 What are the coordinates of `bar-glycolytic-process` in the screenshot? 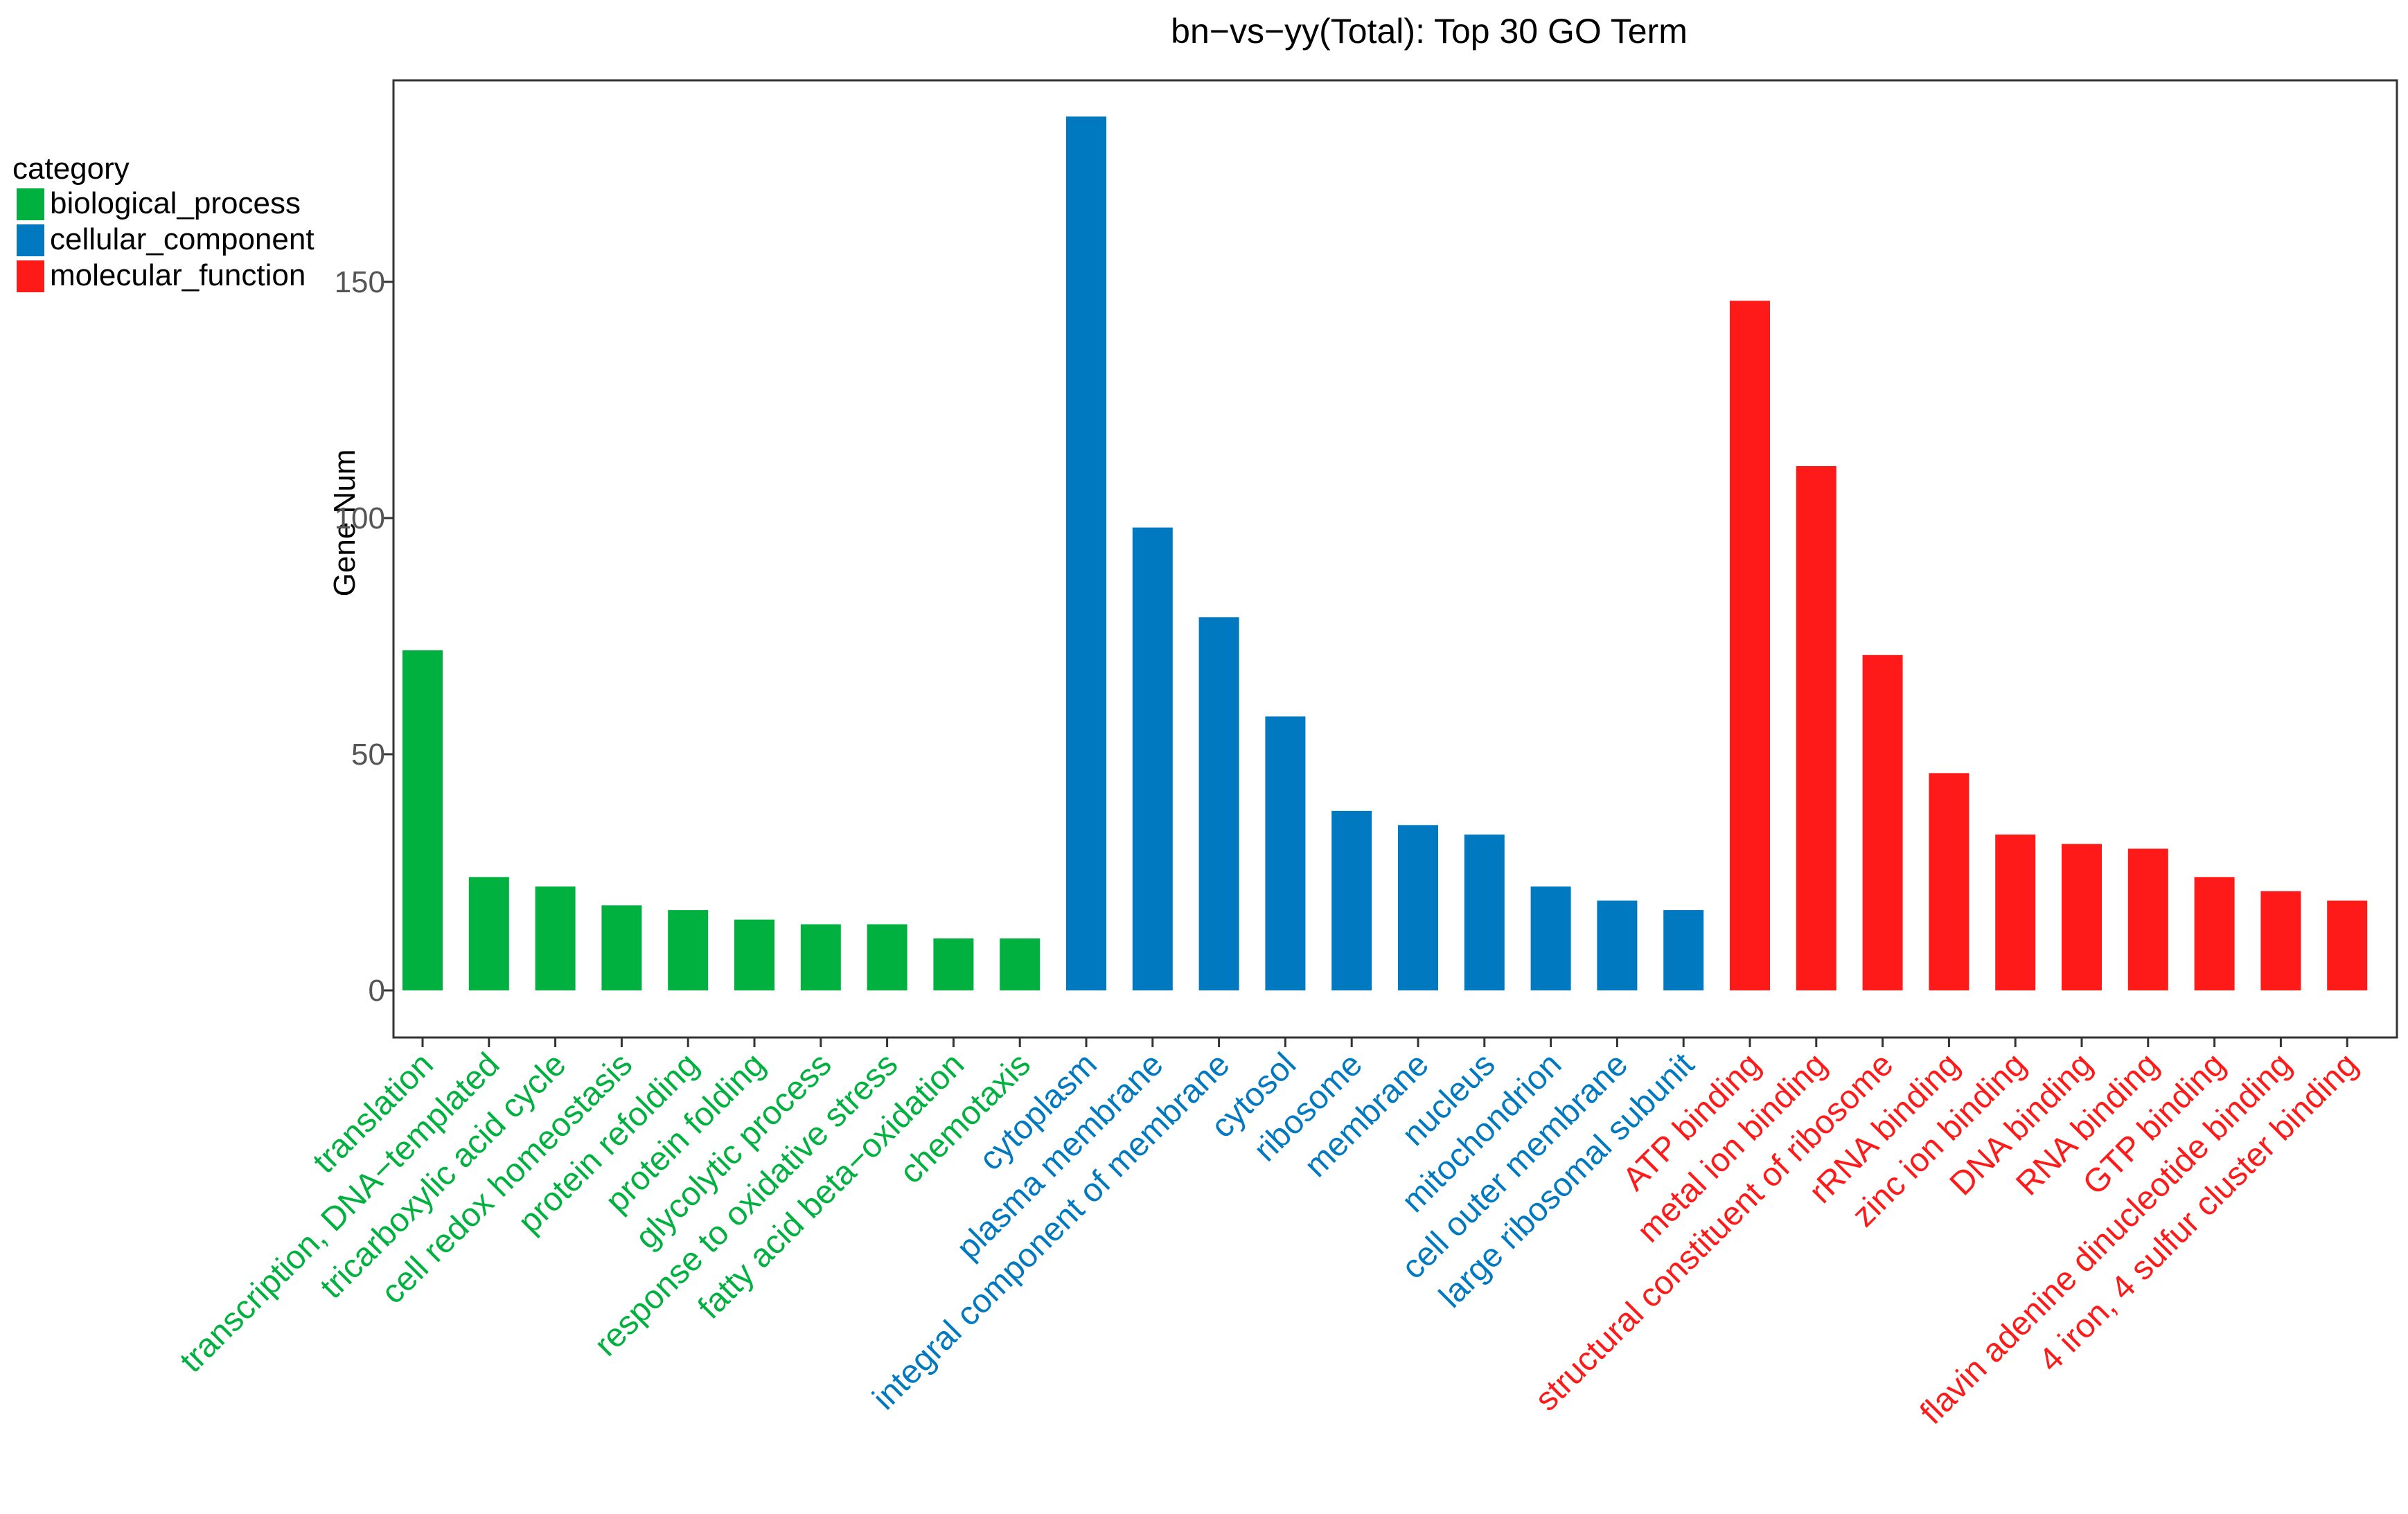 It's located at (820, 957).